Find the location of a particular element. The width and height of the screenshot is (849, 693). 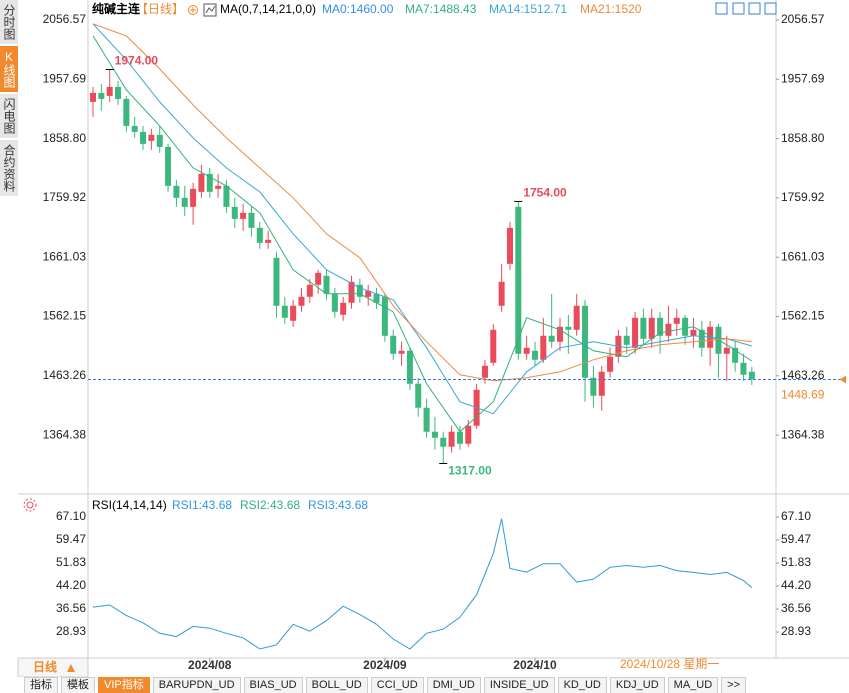

y-tick-label: 1759.92 is located at coordinates (803, 197).